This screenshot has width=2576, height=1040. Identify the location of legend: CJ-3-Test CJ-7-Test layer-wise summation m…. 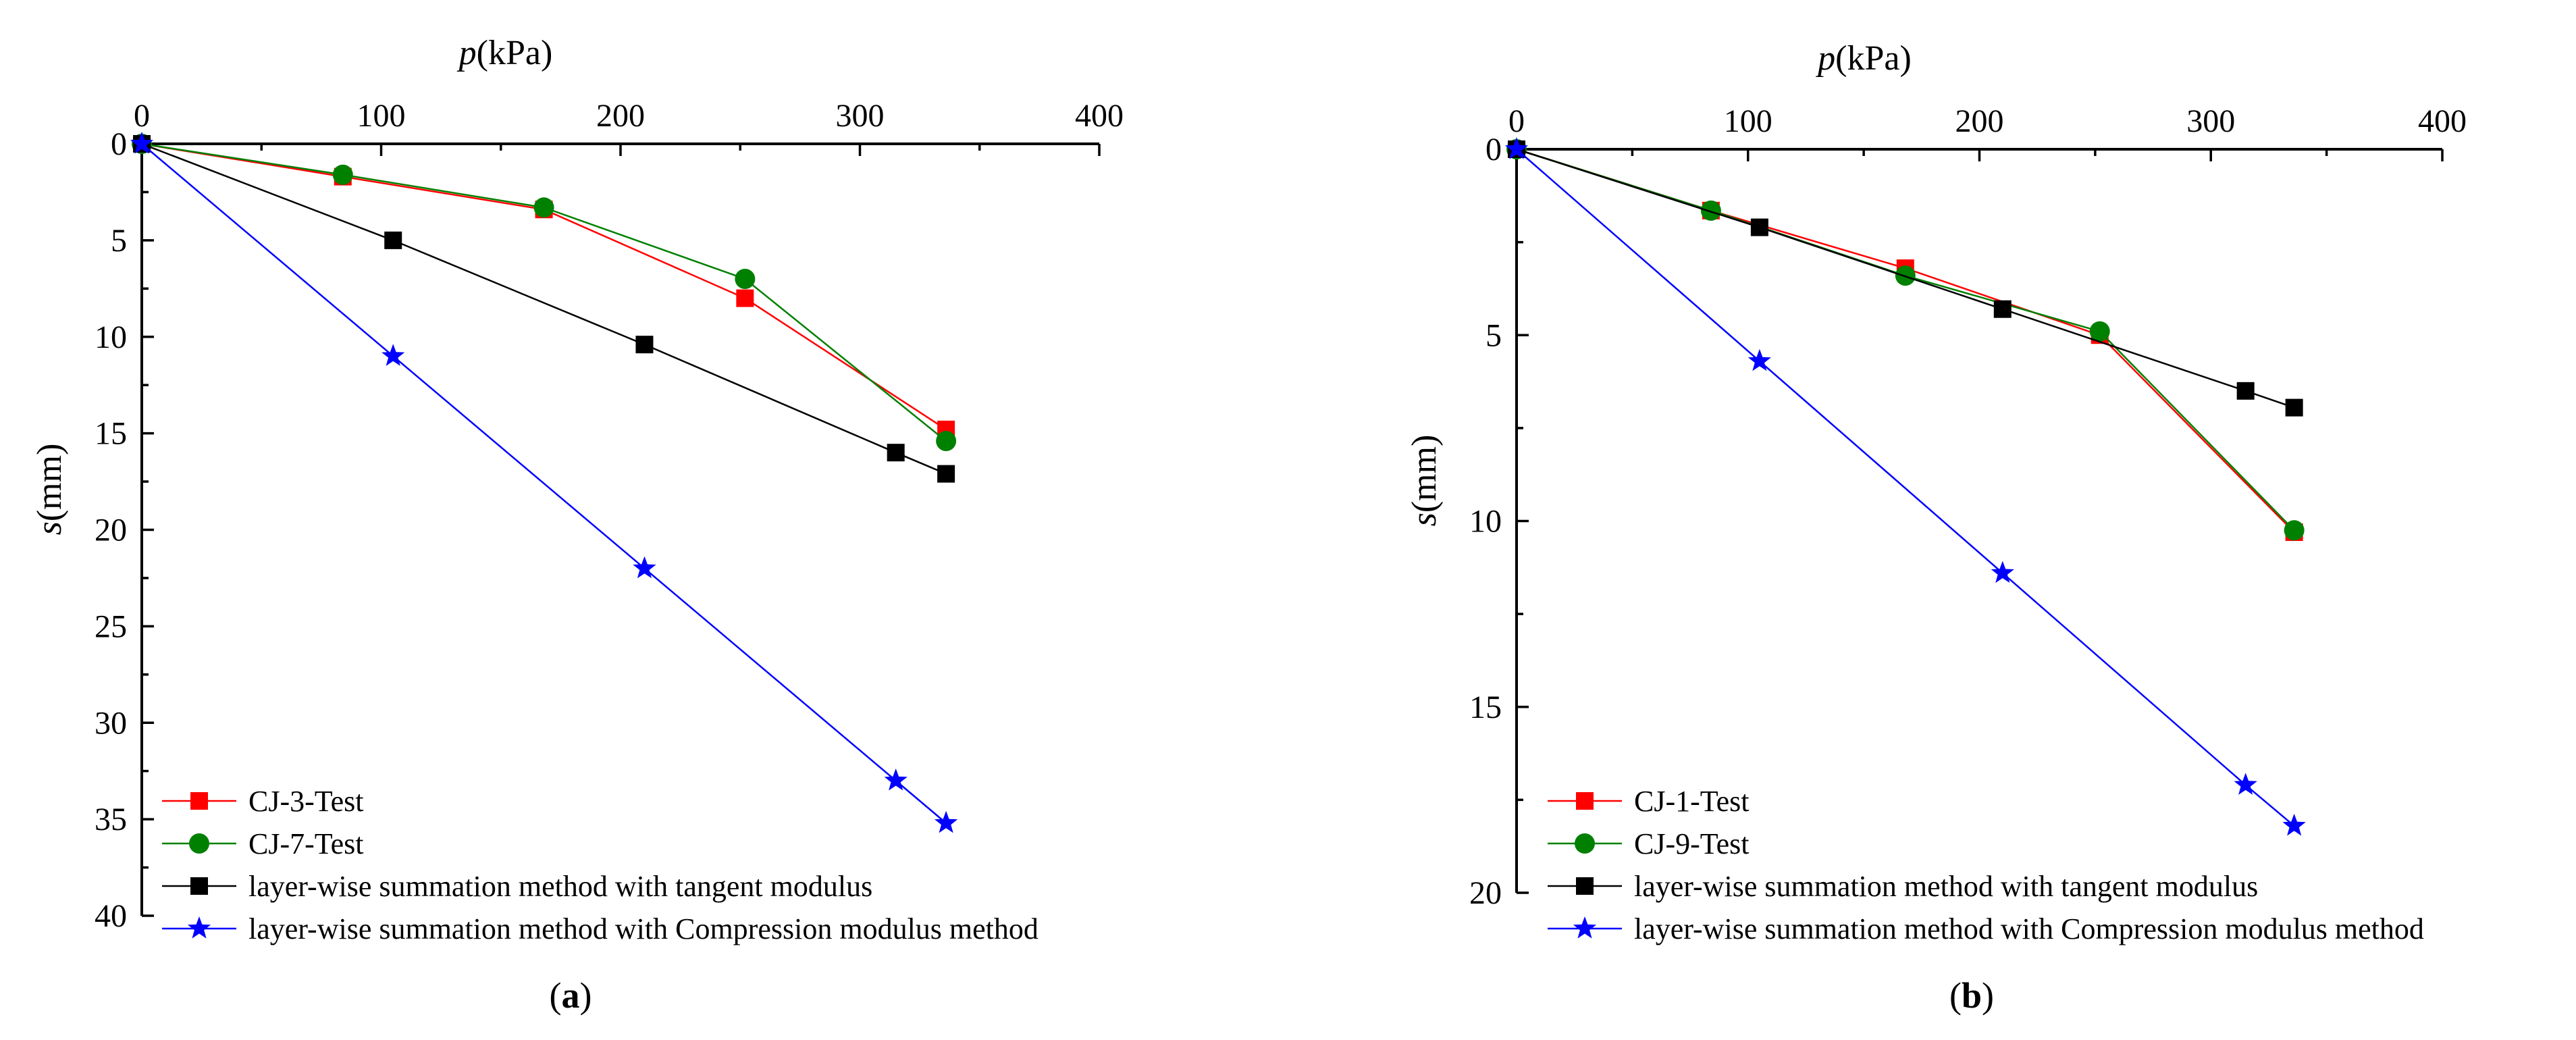
(600, 865).